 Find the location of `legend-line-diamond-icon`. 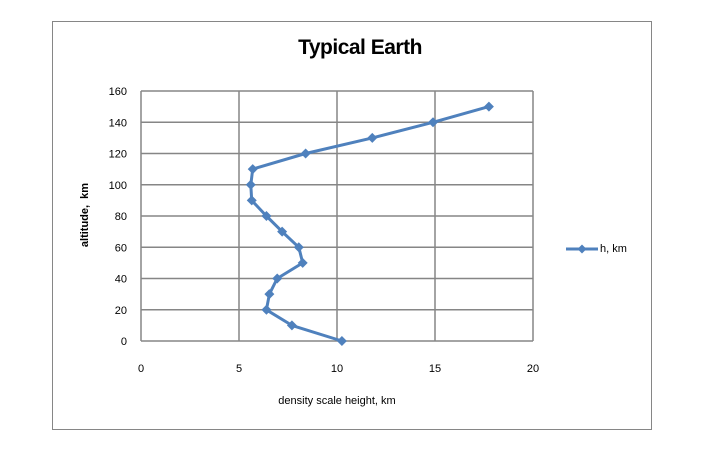

legend-line-diamond-icon is located at coordinates (582, 249).